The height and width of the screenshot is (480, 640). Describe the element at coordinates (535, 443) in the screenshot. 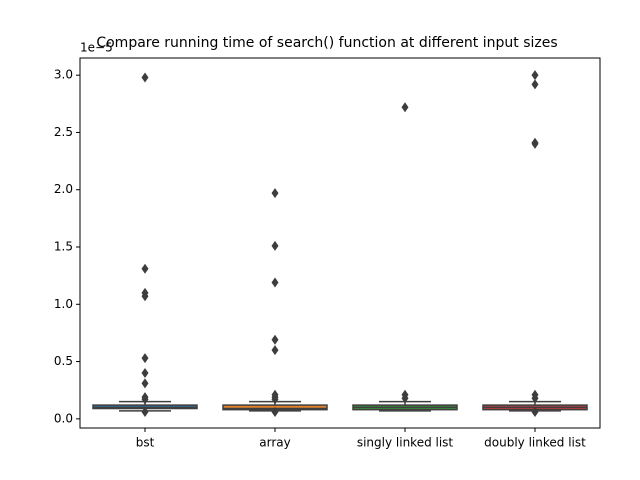

I see `x-tick-label: doubly linked list` at that location.